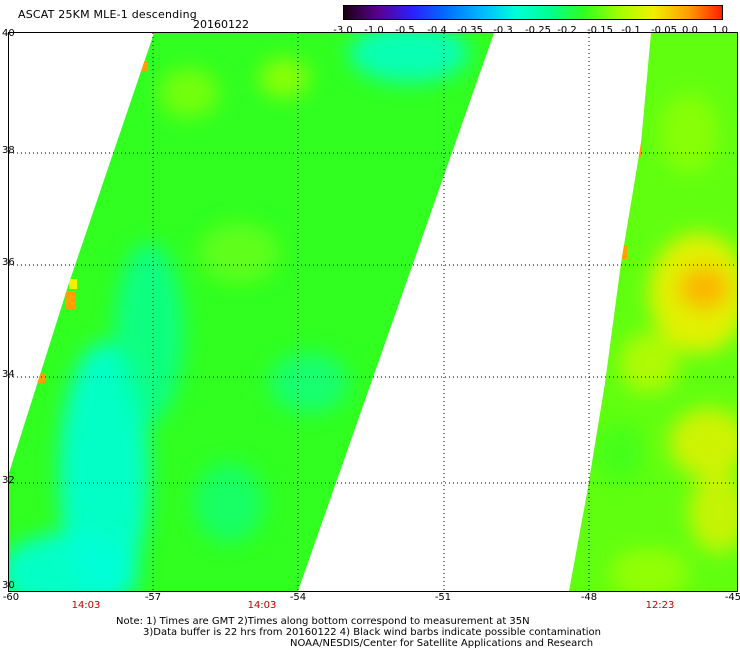  What do you see at coordinates (631, 30) in the screenshot?
I see `colorbar-tick: -0.1` at bounding box center [631, 30].